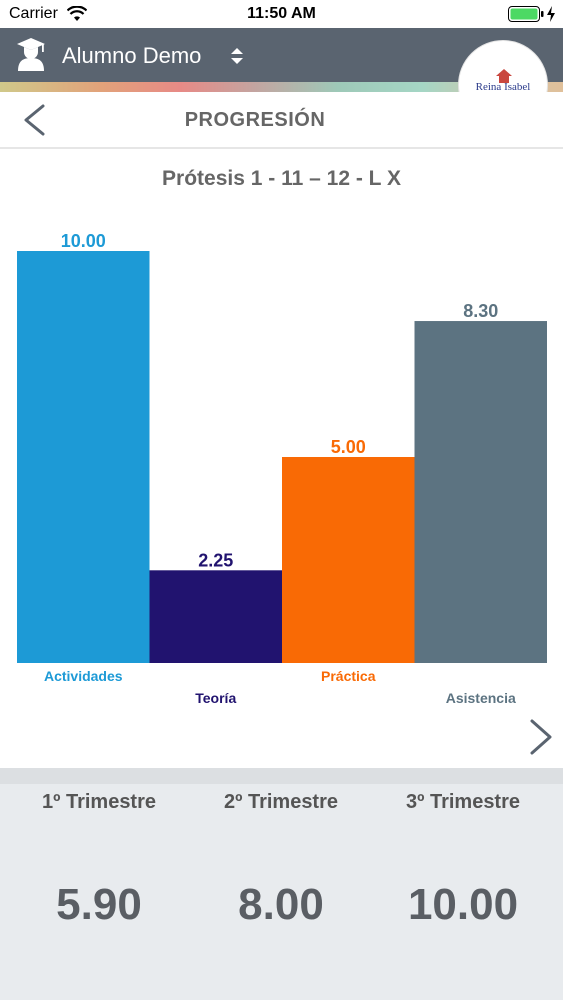 The height and width of the screenshot is (1000, 563). I want to click on category-label: Actividades, so click(83, 676).